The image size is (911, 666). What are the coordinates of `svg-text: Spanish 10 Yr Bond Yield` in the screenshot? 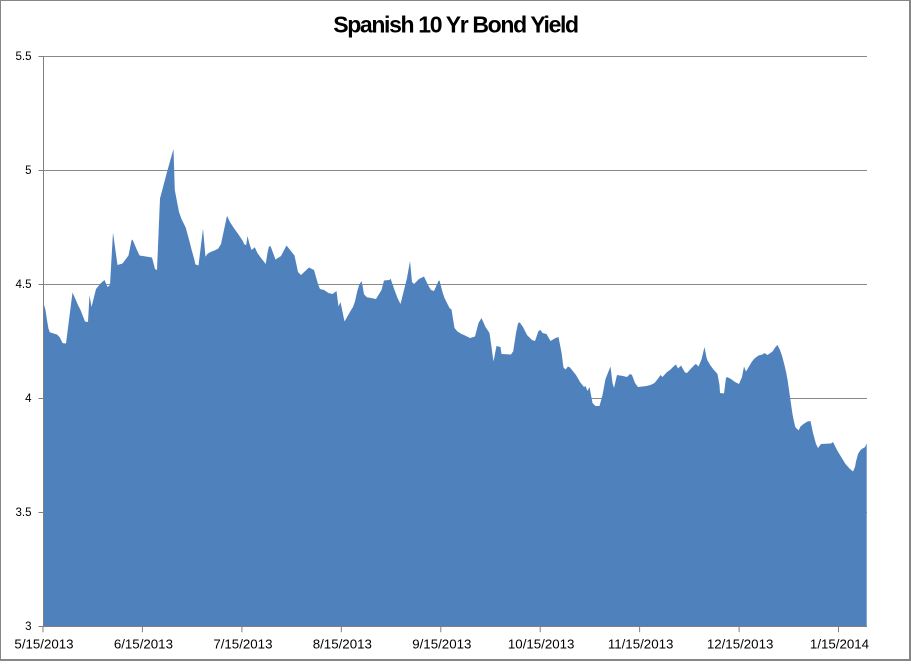 It's located at (455, 25).